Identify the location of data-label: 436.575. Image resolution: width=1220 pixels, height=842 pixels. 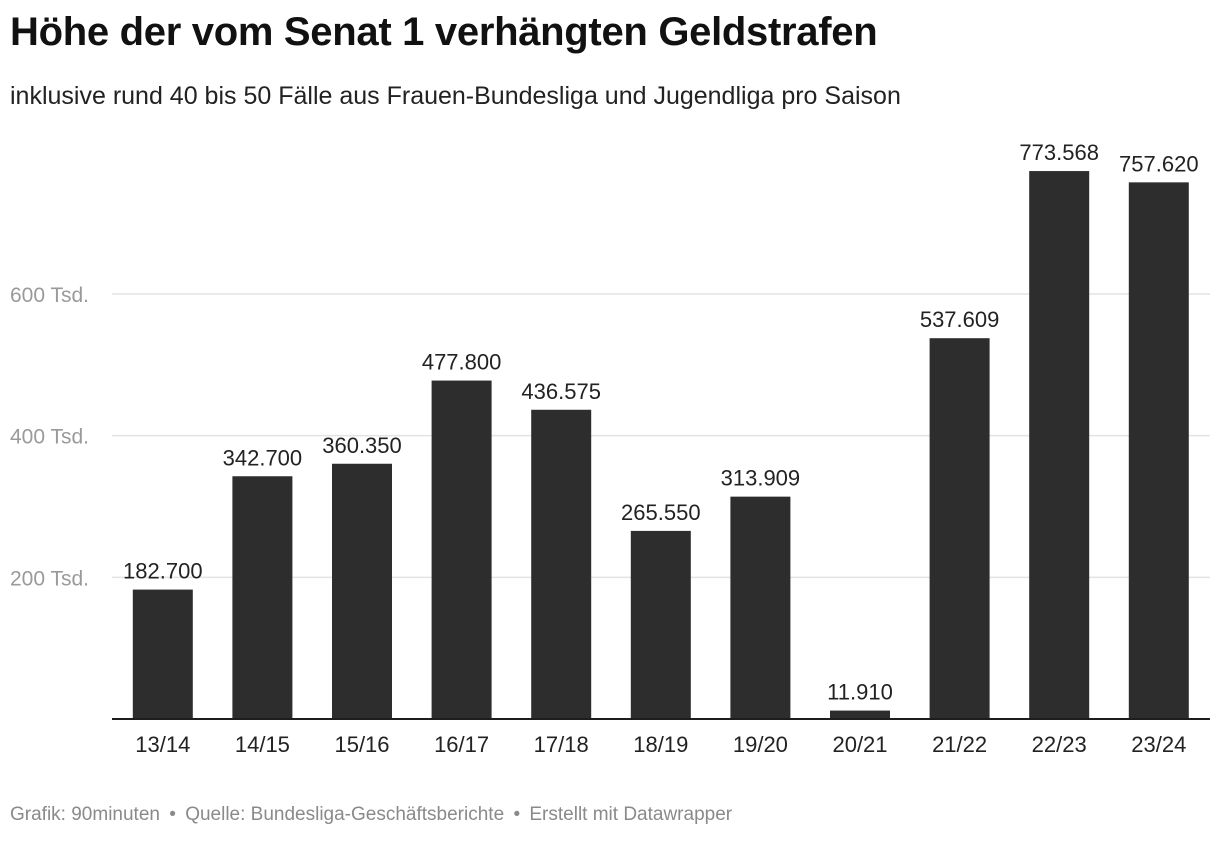
(561, 391).